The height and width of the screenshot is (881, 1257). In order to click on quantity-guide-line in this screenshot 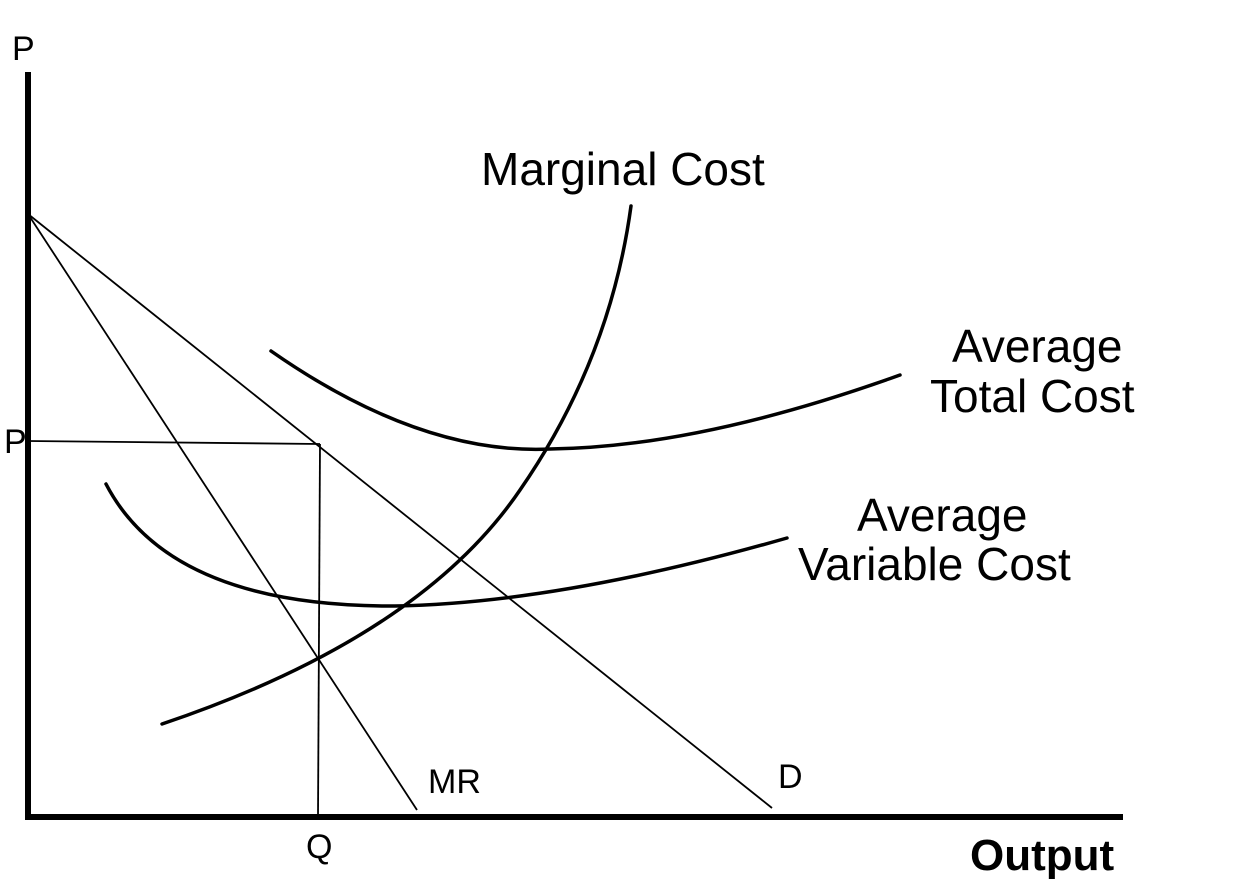, I will do `click(319, 630)`.